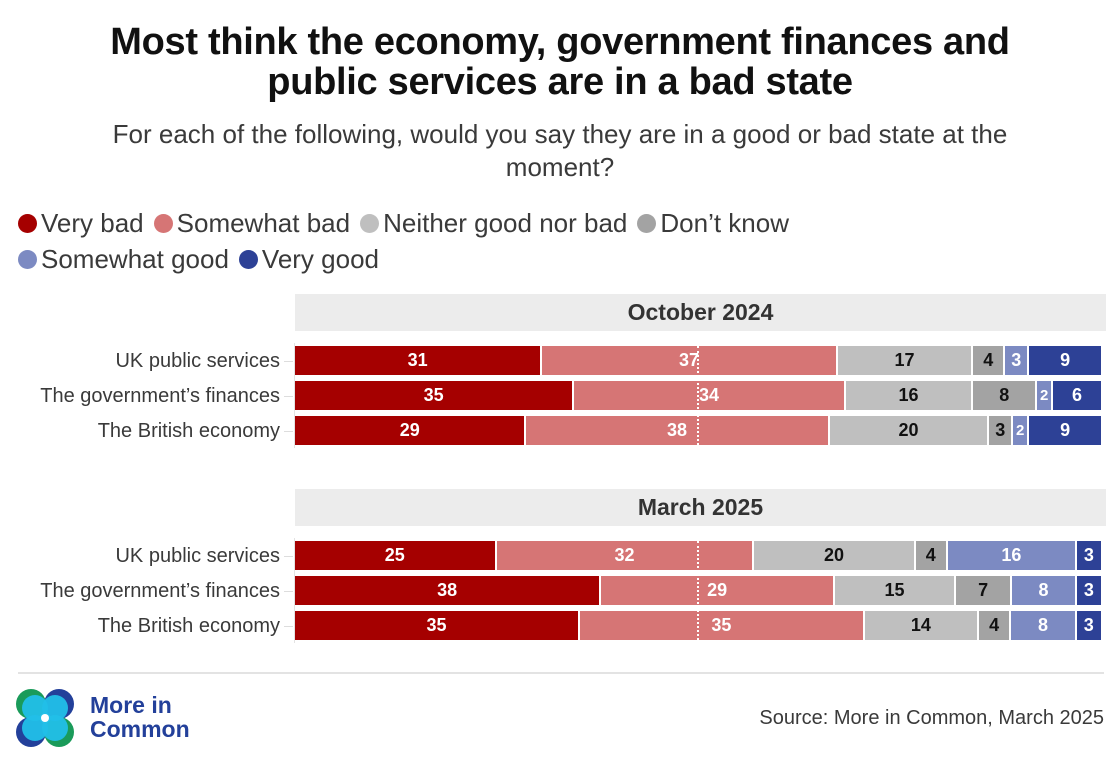  What do you see at coordinates (561, 673) in the screenshot?
I see `footer-divider` at bounding box center [561, 673].